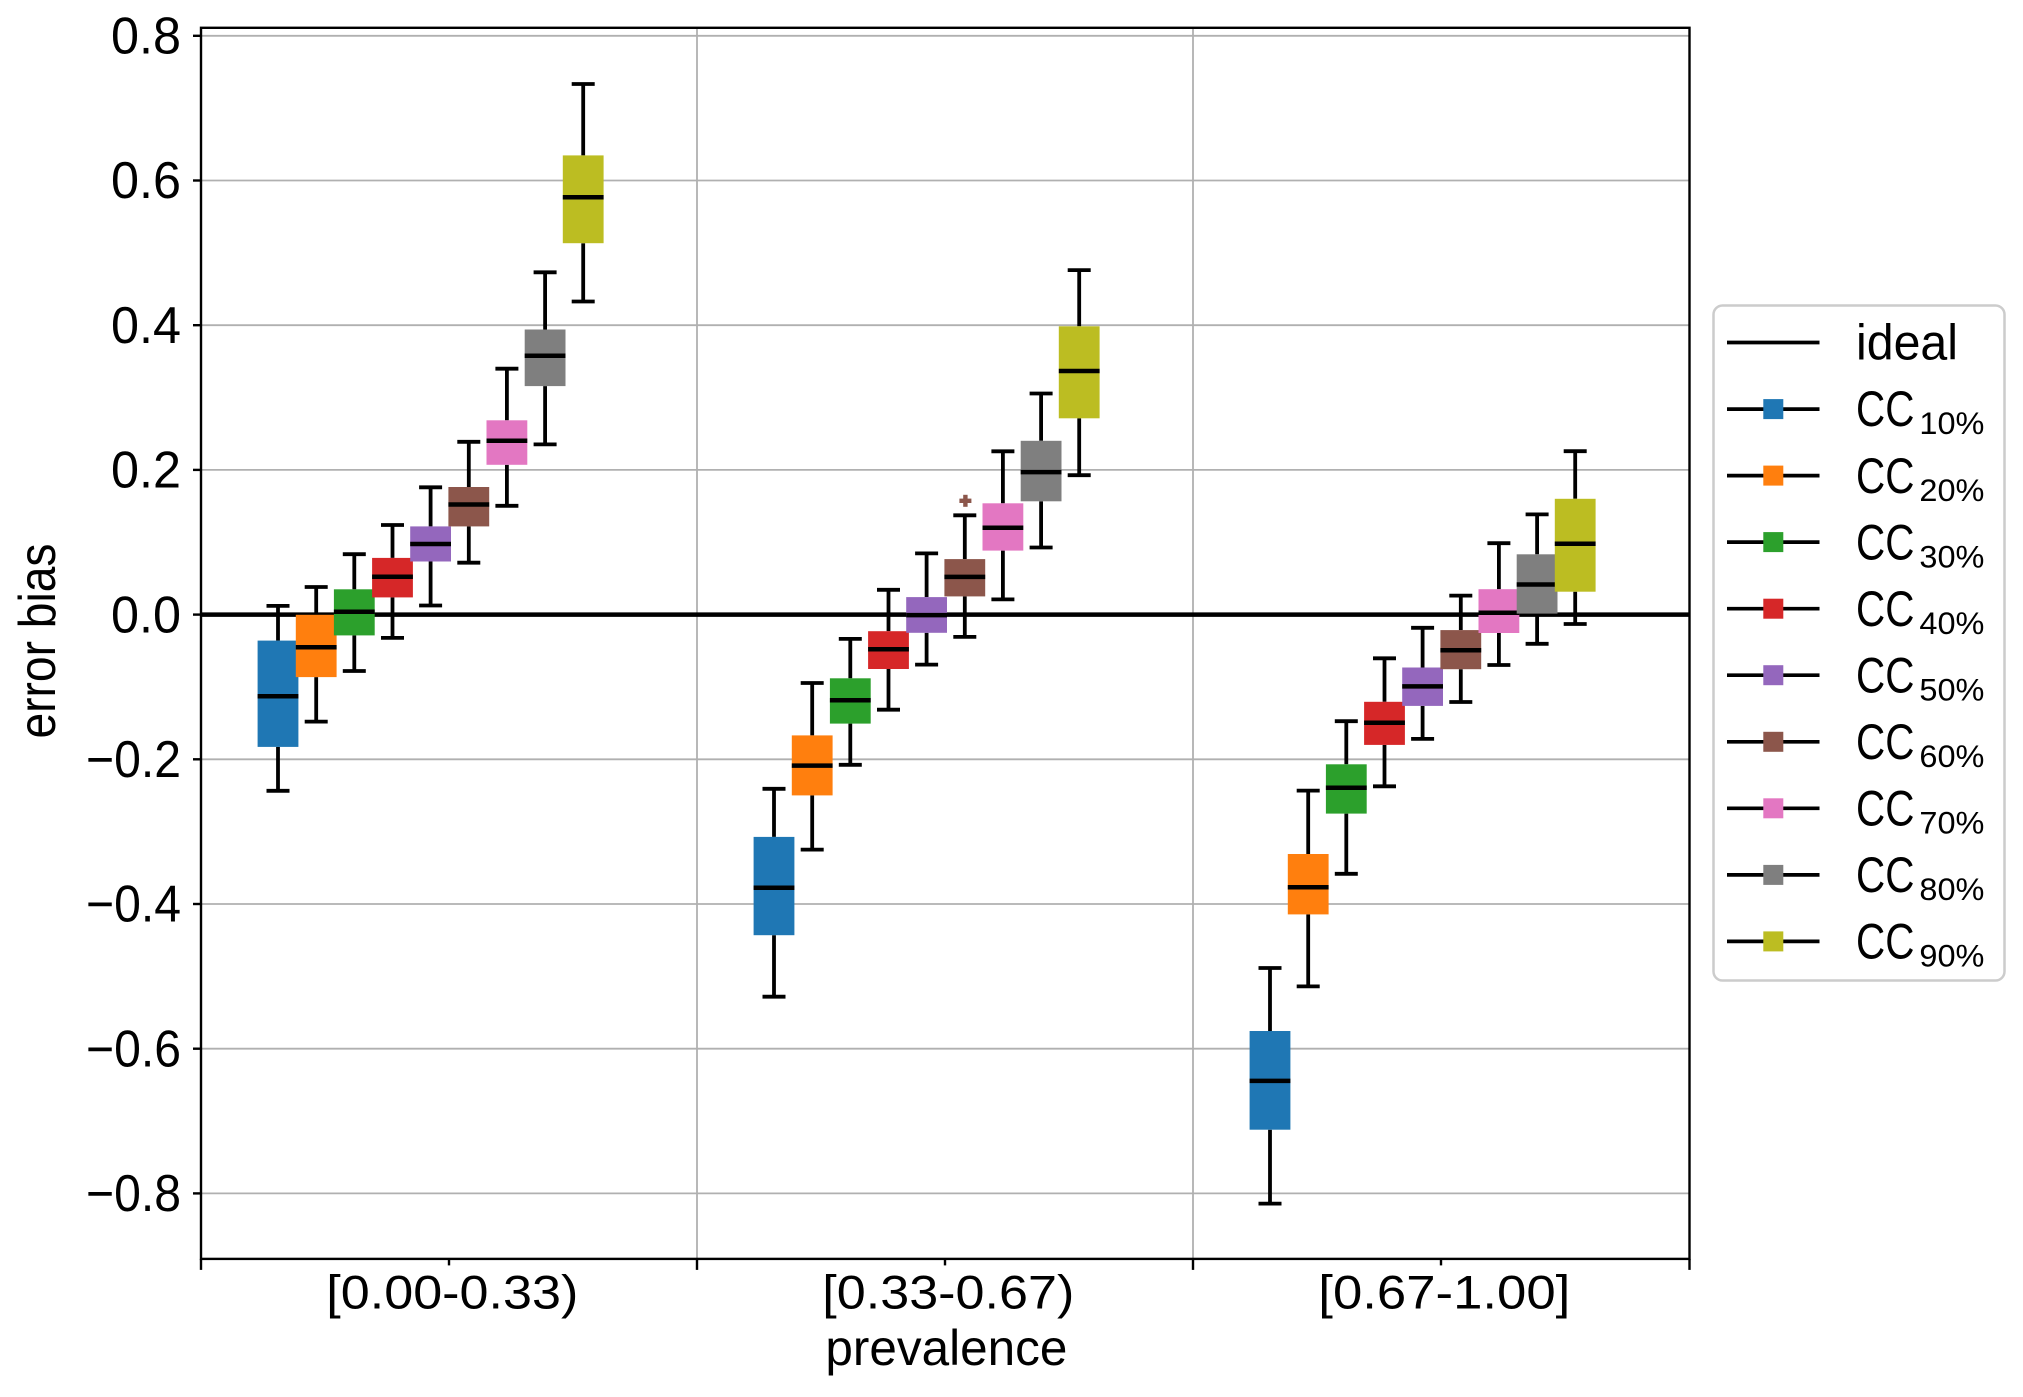 The height and width of the screenshot is (1397, 2023). I want to click on svg-text: [0.33-0.67), so click(948, 1291).